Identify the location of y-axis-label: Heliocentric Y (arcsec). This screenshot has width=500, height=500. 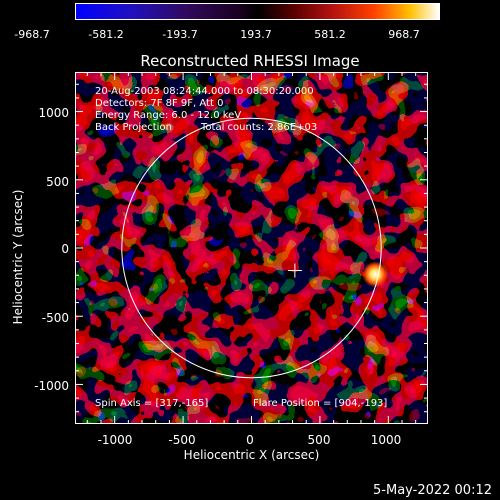
(18, 257).